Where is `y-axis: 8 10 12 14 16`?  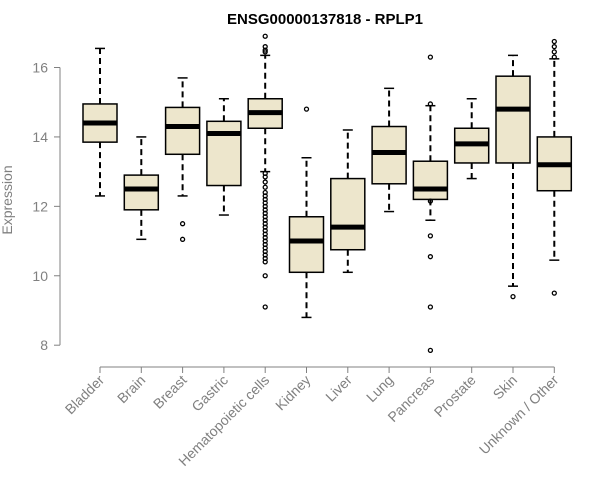 y-axis: 8 10 12 14 16 is located at coordinates (46, 206).